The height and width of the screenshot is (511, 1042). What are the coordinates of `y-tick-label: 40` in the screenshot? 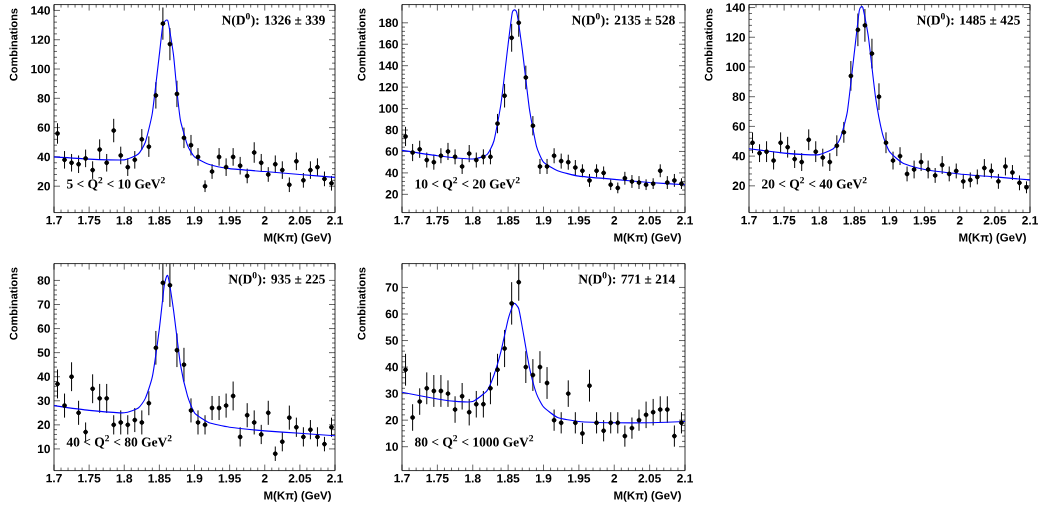 It's located at (391, 367).